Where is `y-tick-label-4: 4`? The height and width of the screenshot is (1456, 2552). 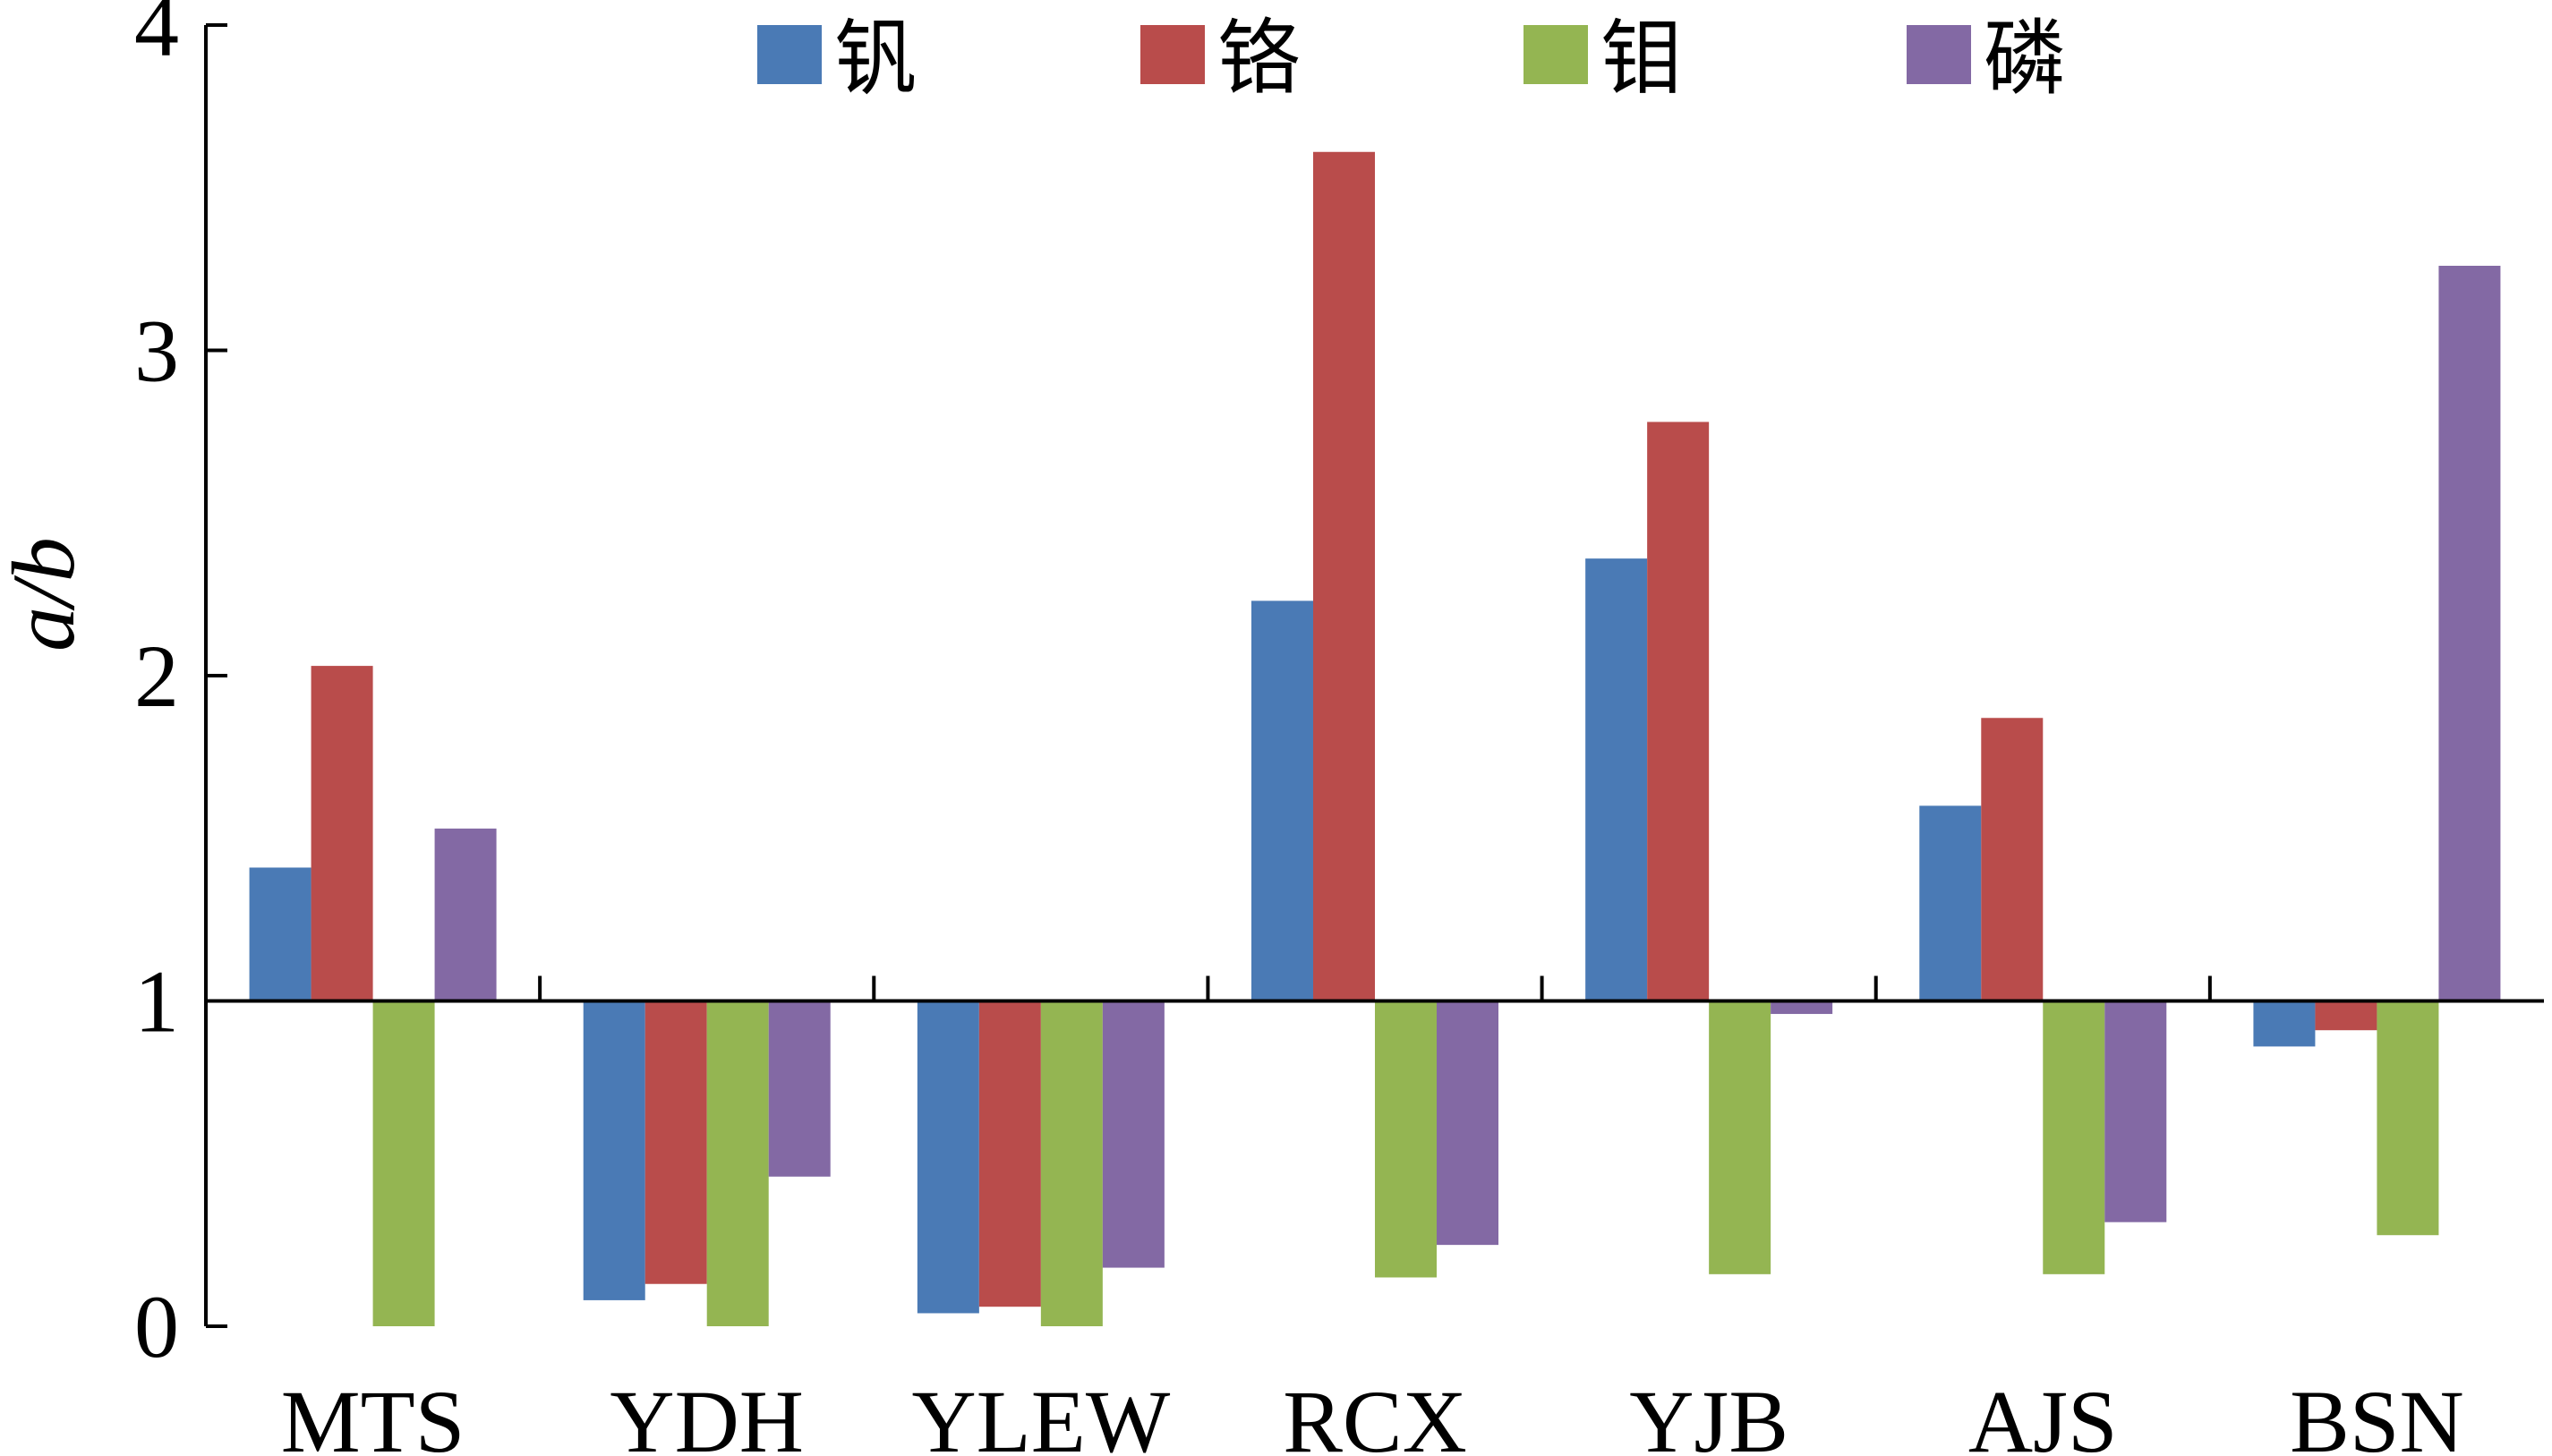 y-tick-label-4: 4 is located at coordinates (156, 37).